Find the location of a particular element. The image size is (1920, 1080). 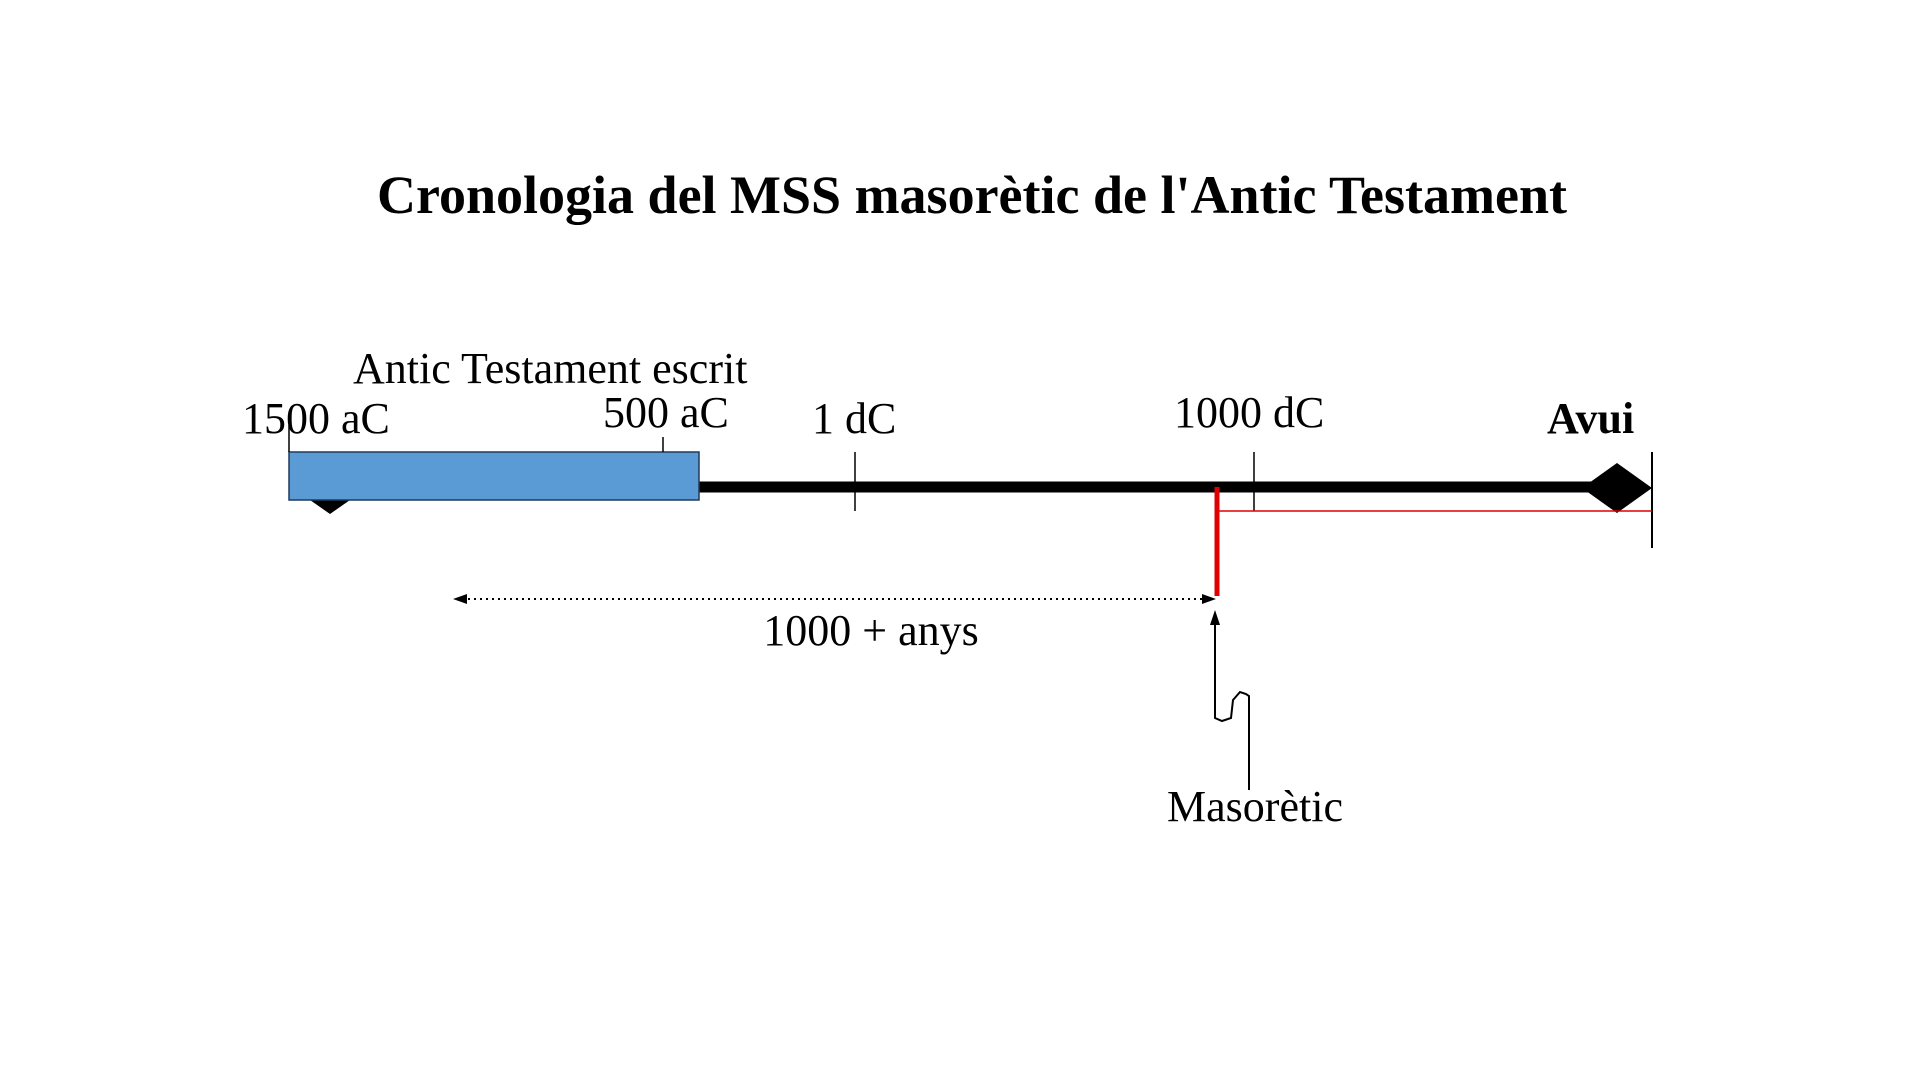

timeline-label: 1000 dC is located at coordinates (1249, 412).